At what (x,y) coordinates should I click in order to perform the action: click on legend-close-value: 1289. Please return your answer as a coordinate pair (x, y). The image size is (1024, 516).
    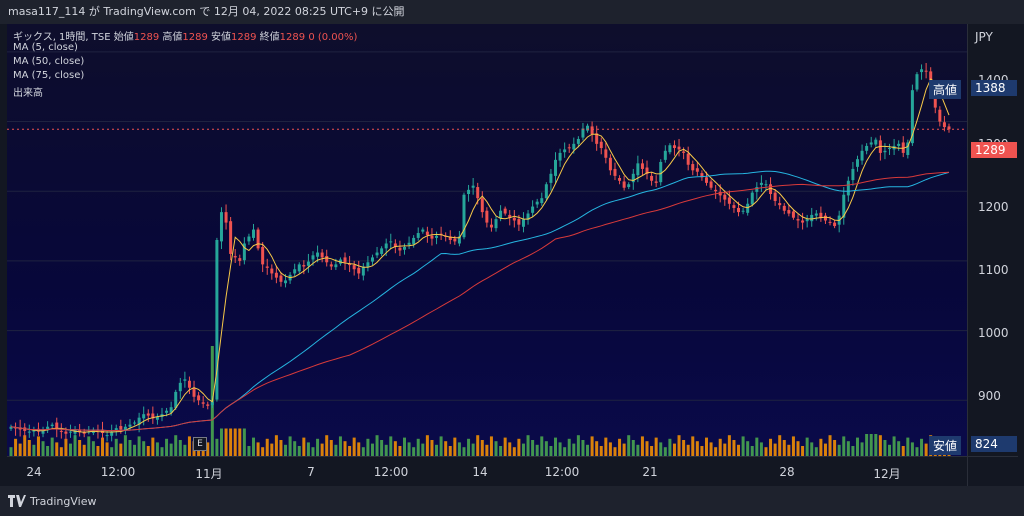
    Looking at the image, I should click on (292, 37).